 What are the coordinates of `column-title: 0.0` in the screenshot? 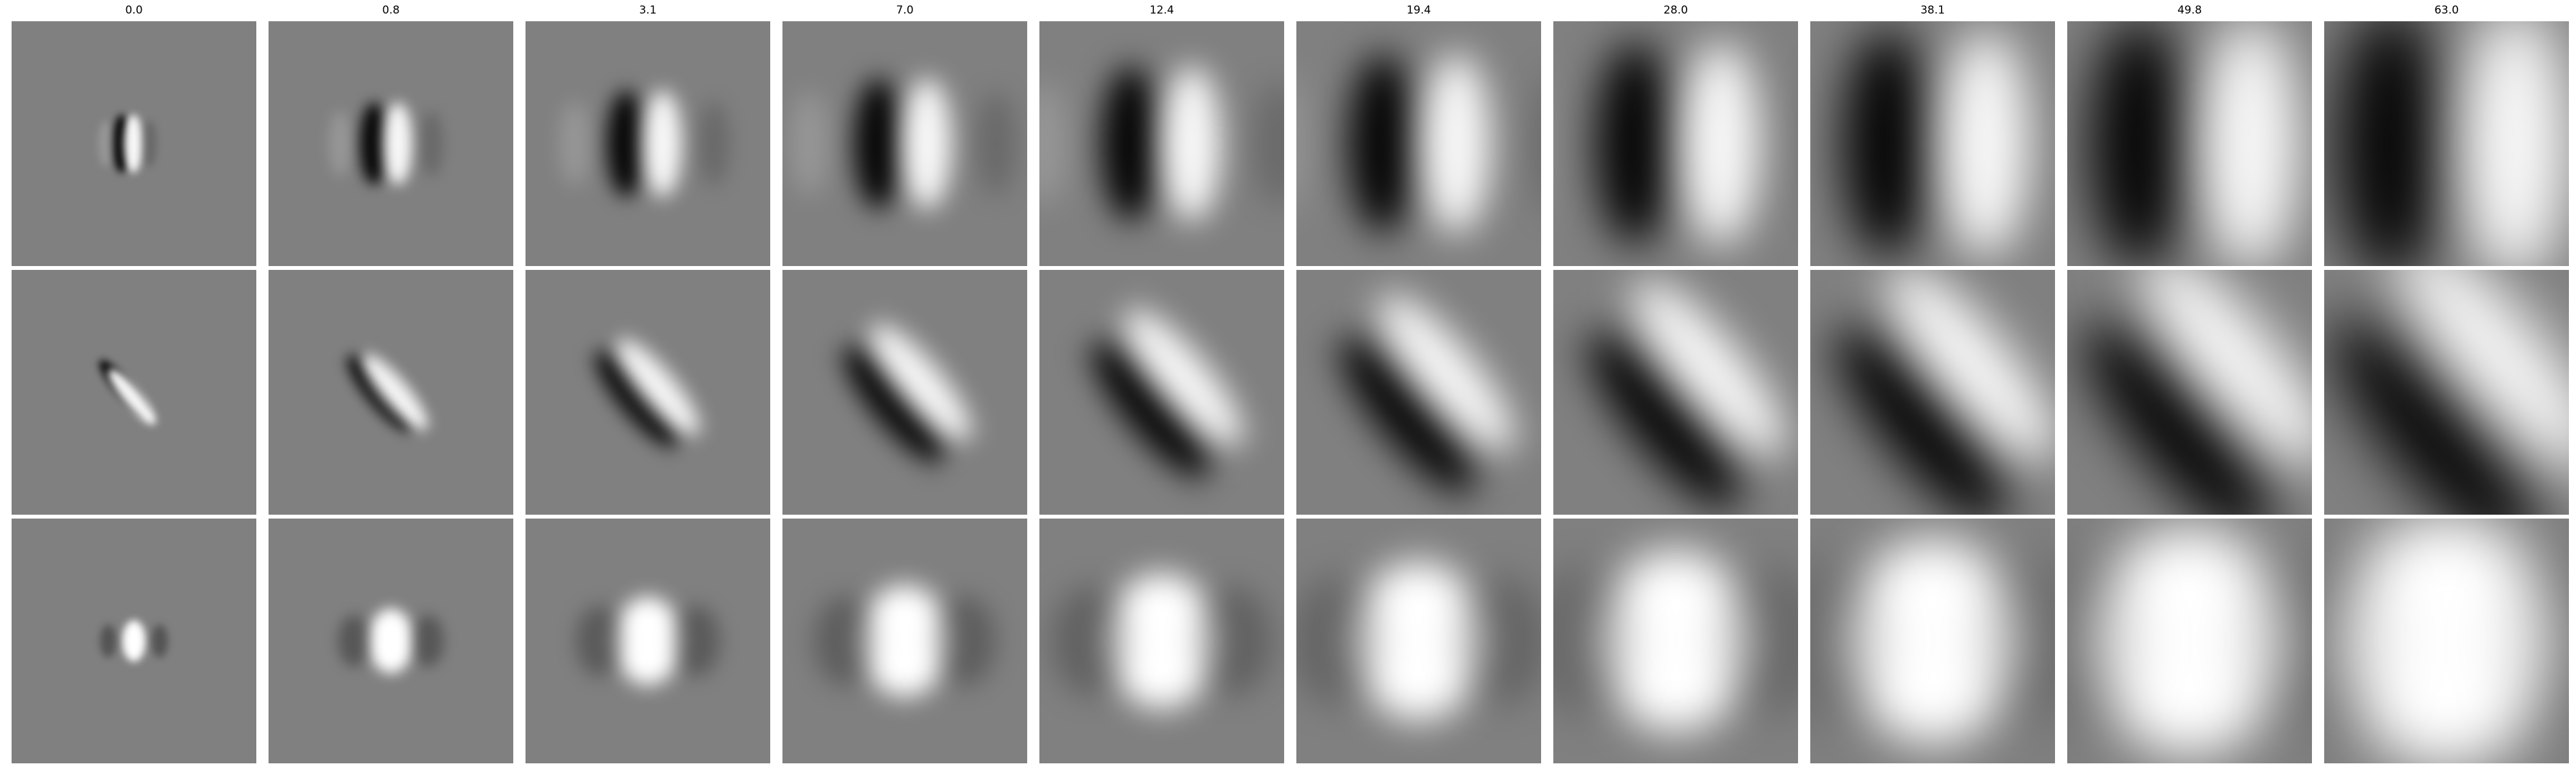 It's located at (134, 10).